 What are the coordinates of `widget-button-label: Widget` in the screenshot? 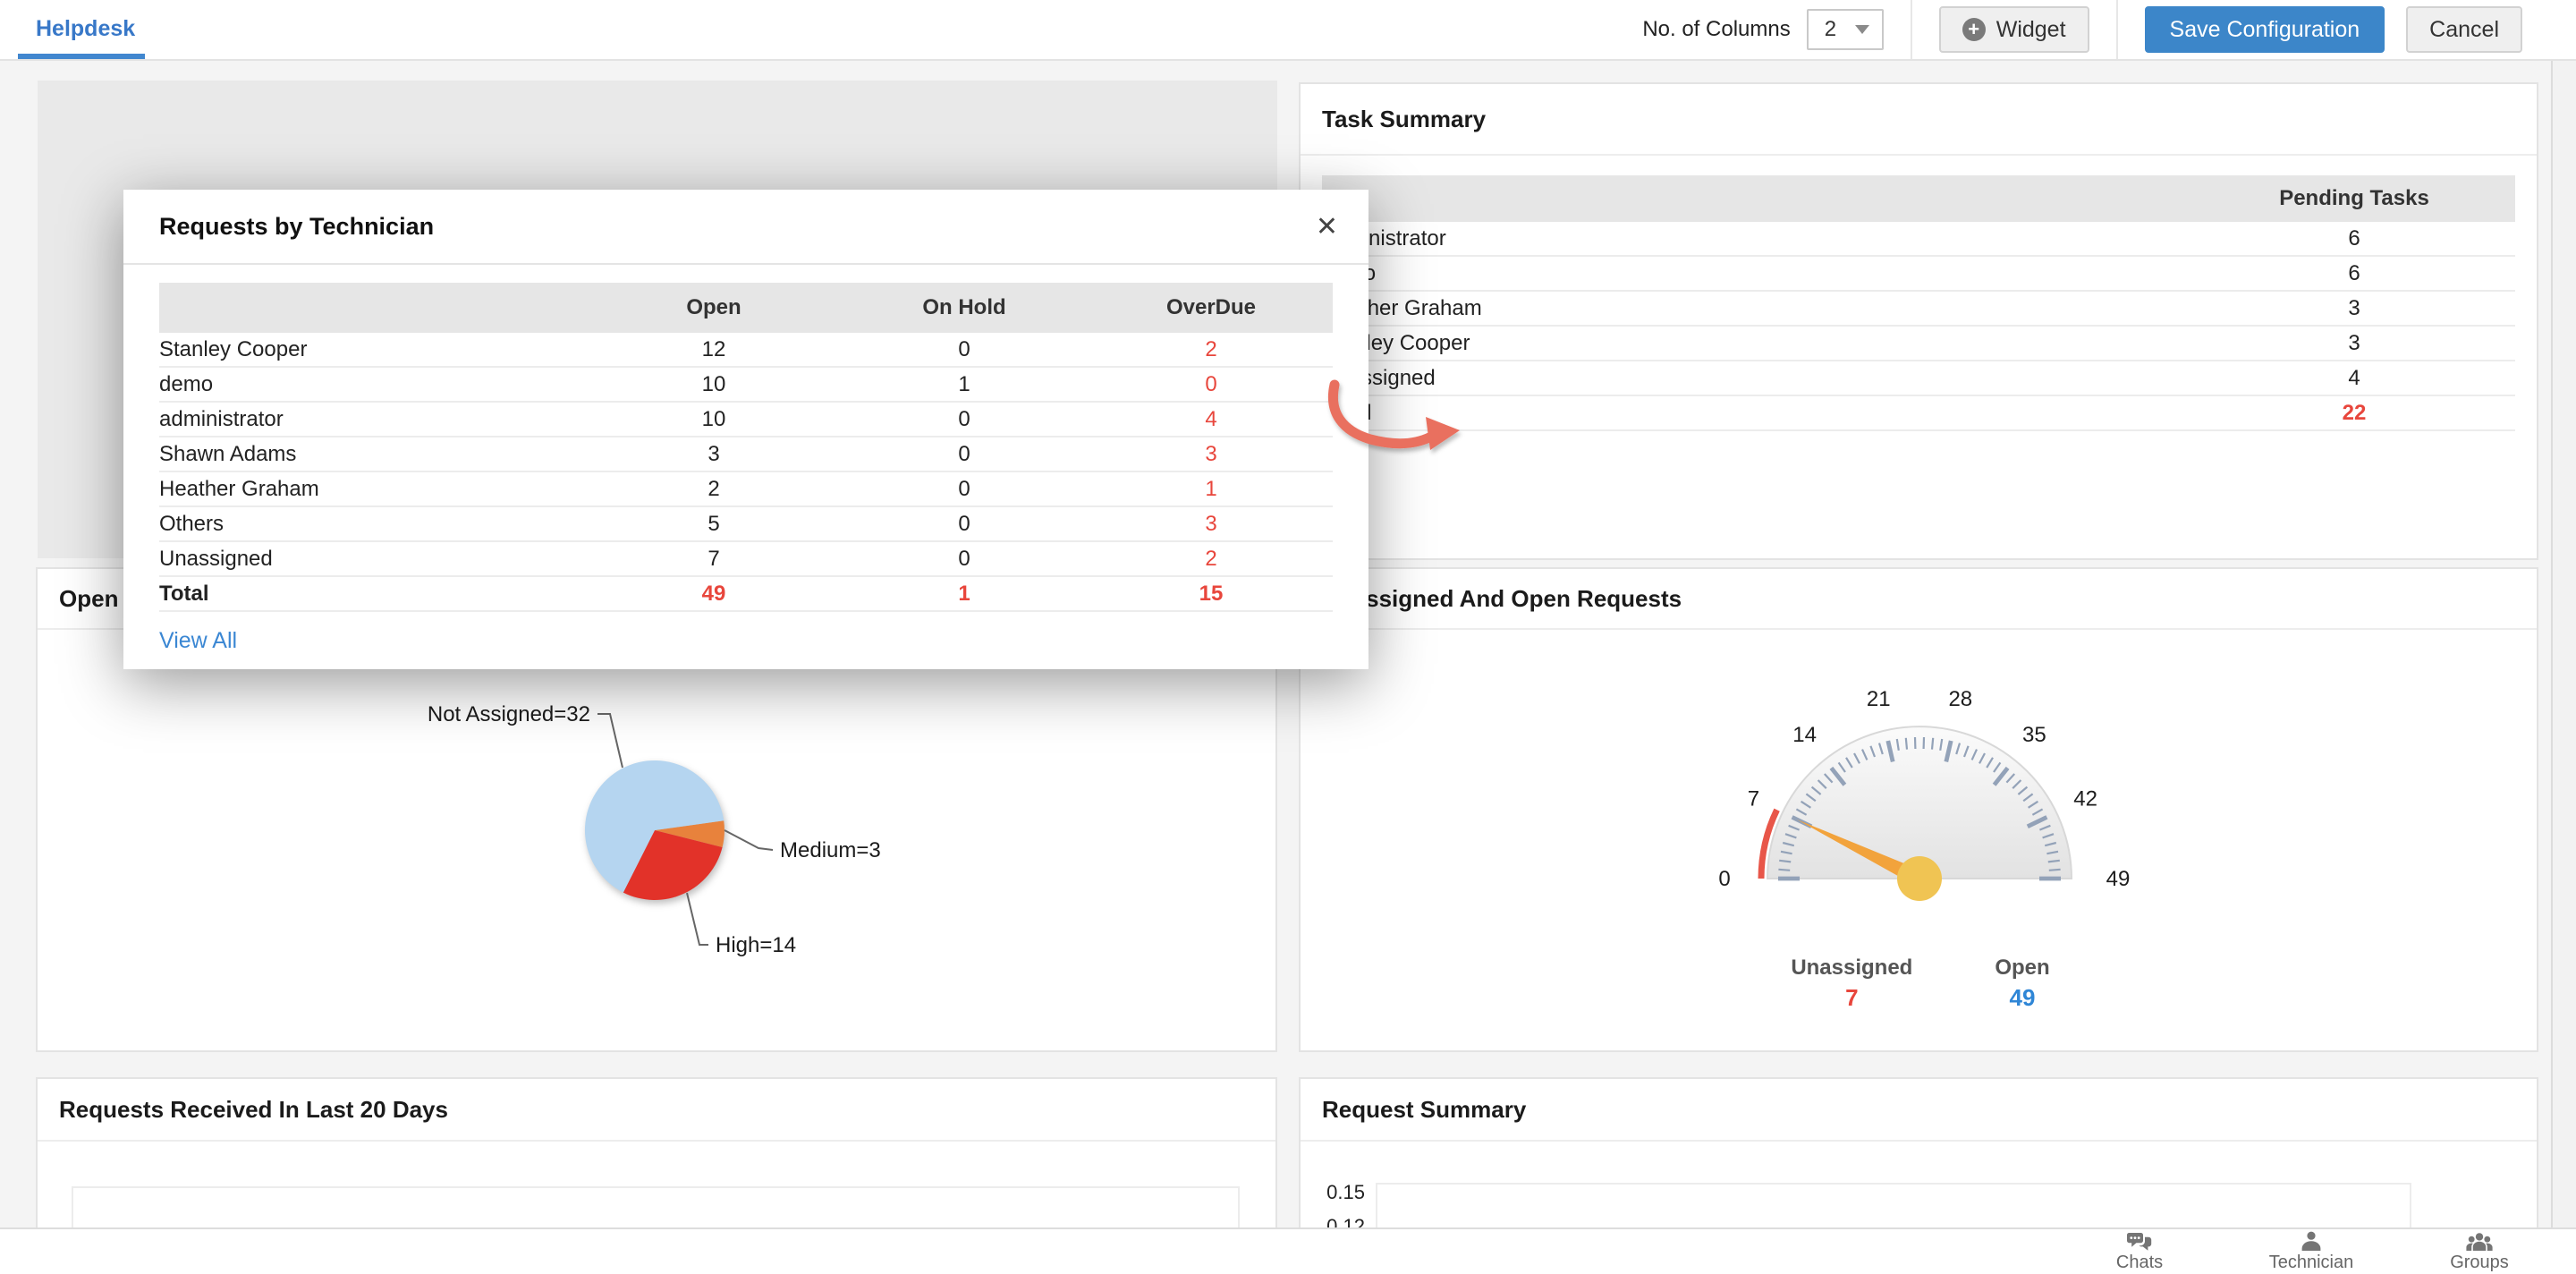 It's located at (2031, 29).